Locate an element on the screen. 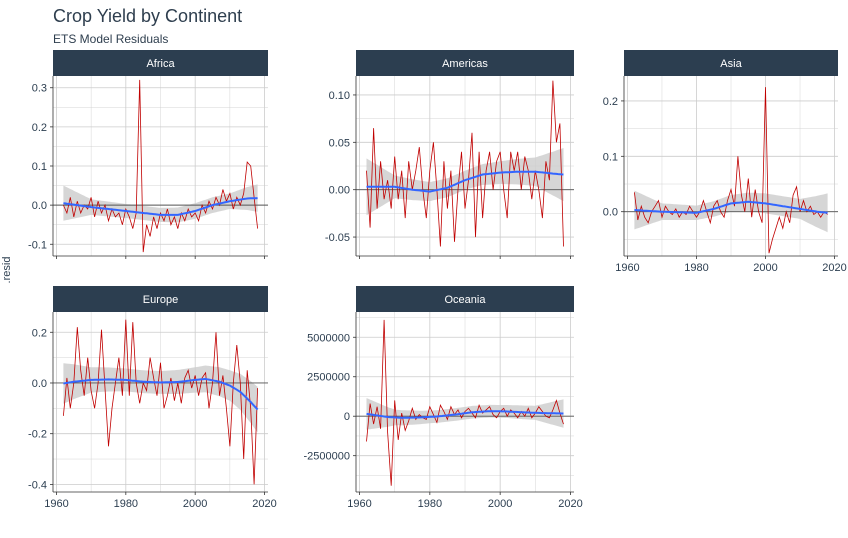 The width and height of the screenshot is (848, 538). y-axis-label: .resid is located at coordinates (7, 270).